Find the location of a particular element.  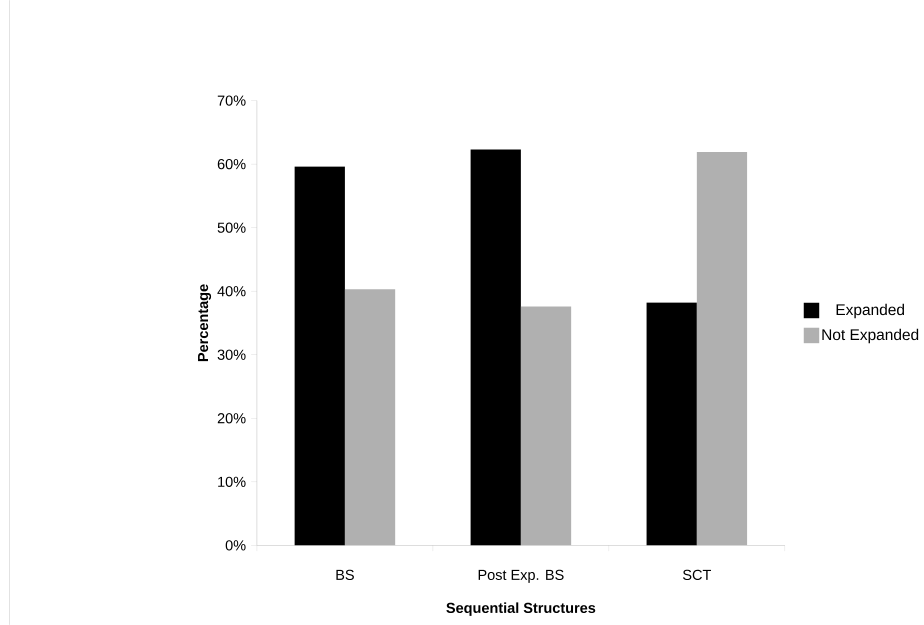

legend-label: Not Expanded is located at coordinates (870, 336).